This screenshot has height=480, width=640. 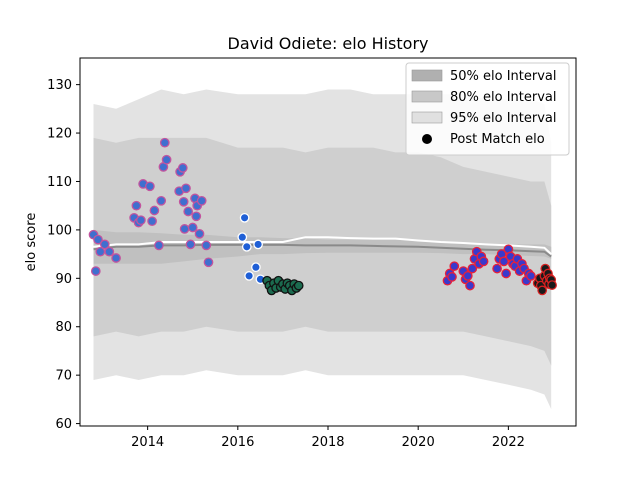 I want to click on legend-label: Post Match elo, so click(x=497, y=139).